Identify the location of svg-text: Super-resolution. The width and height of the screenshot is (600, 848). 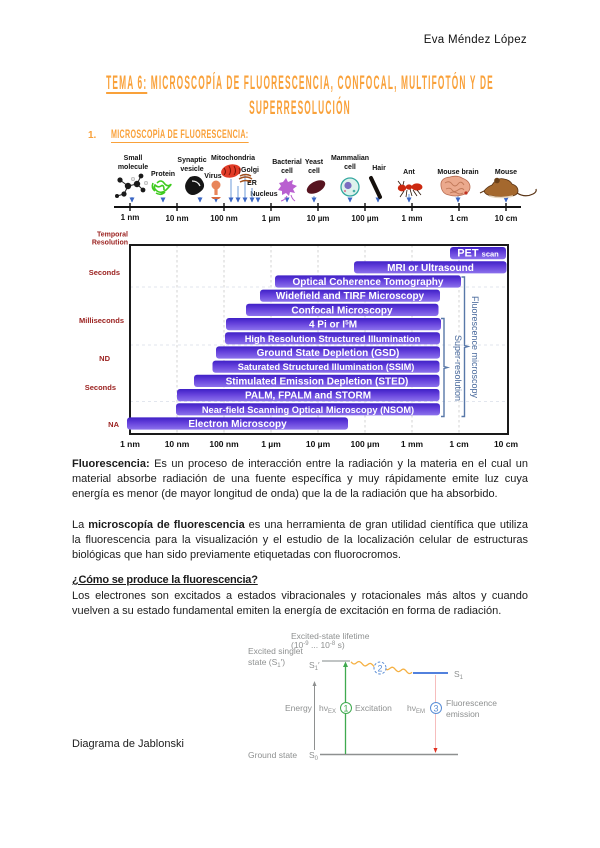
(458, 368).